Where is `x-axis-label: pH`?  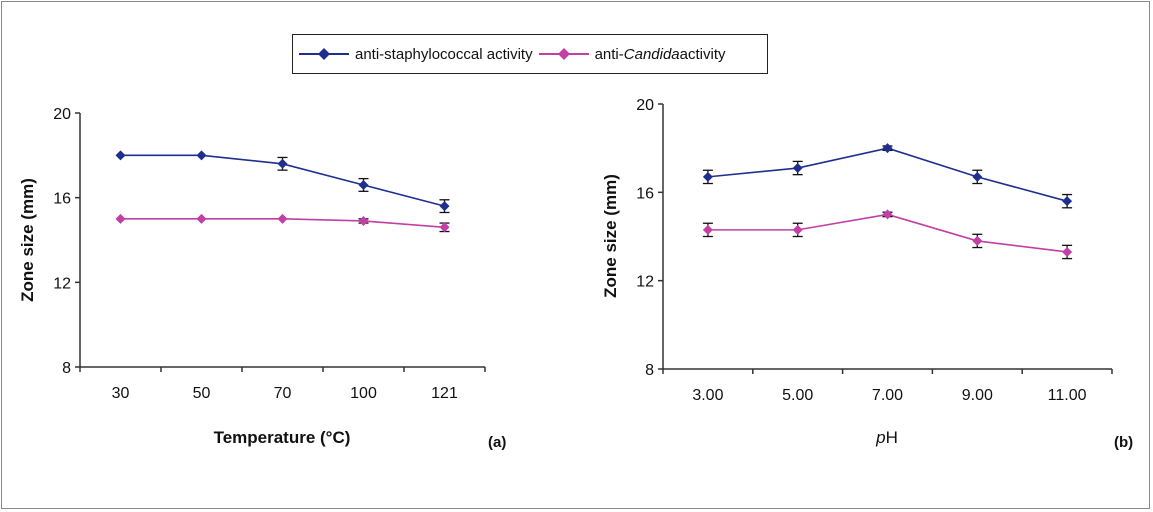 x-axis-label: pH is located at coordinates (886, 437).